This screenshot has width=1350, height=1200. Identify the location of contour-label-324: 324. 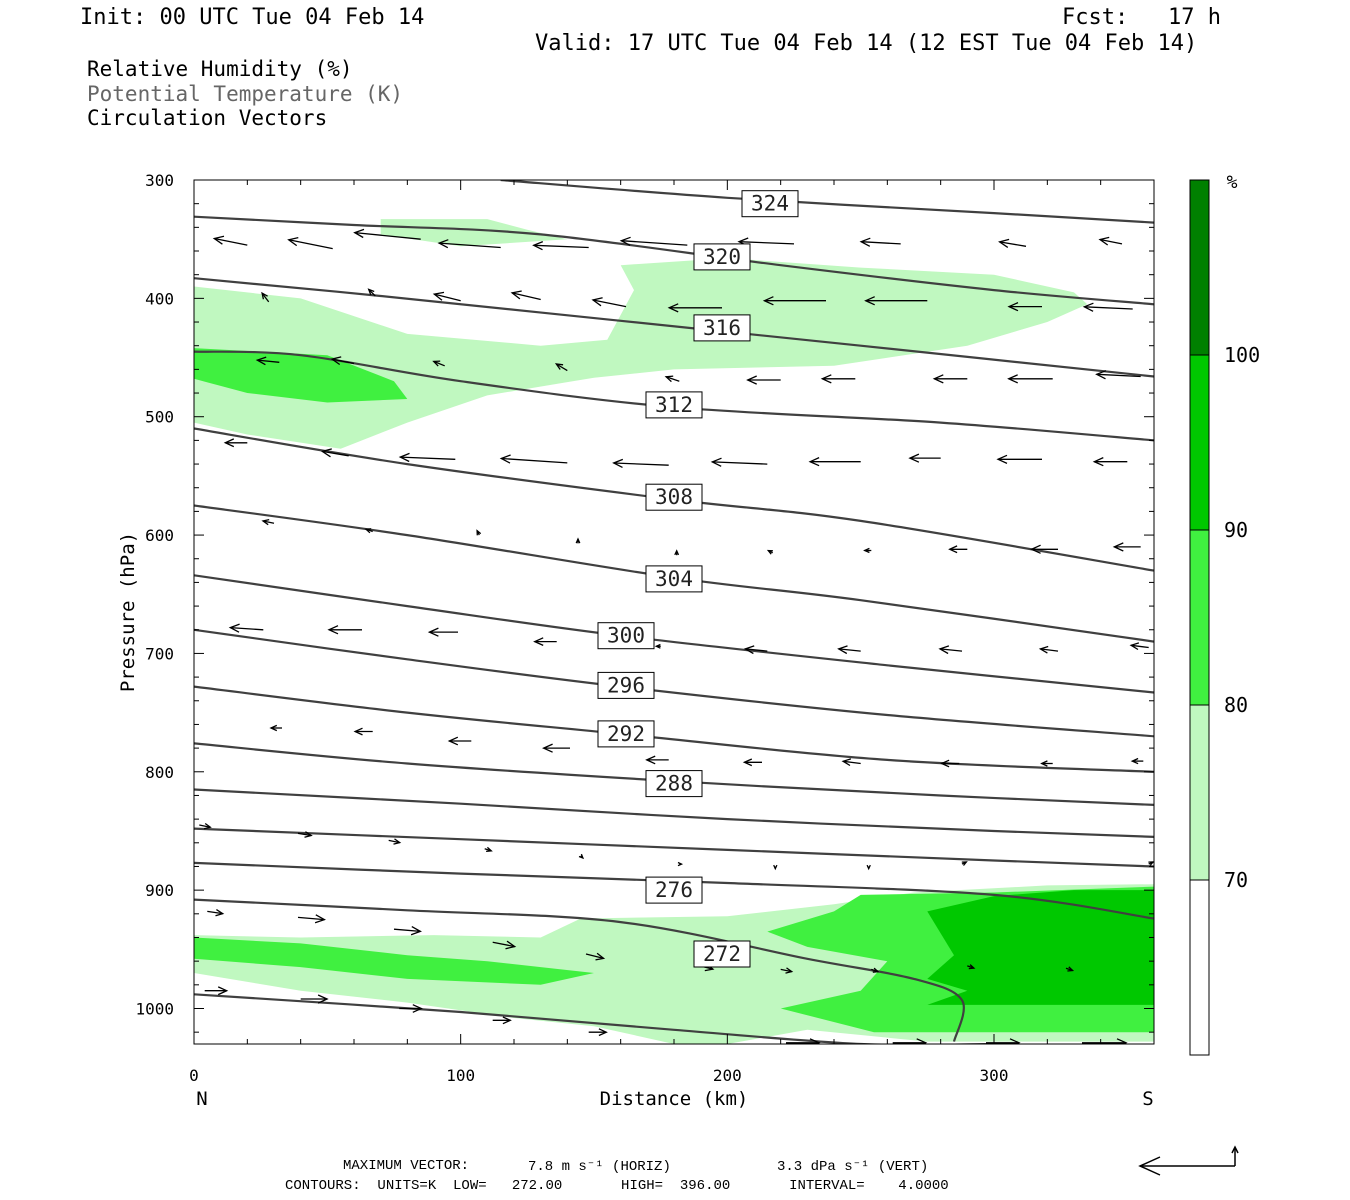
(770, 204).